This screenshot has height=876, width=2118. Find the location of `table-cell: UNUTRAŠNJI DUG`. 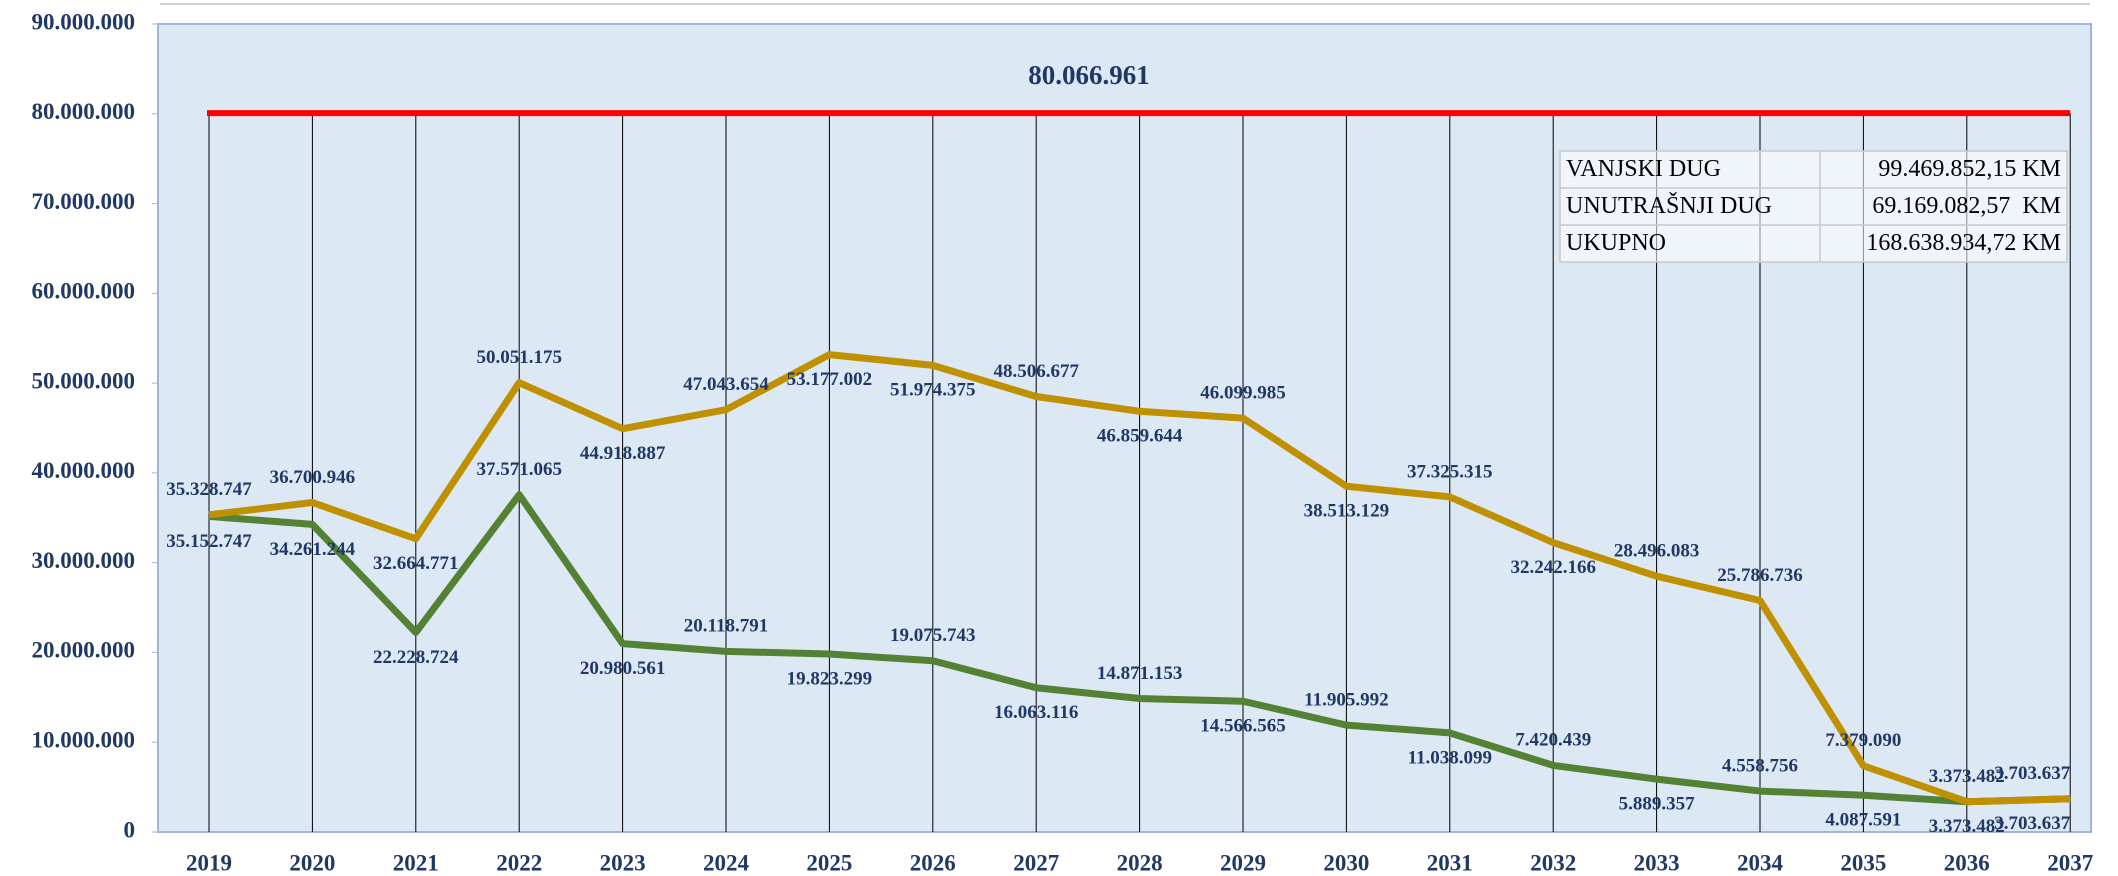

table-cell: UNUTRAŠNJI DUG is located at coordinates (1669, 205).